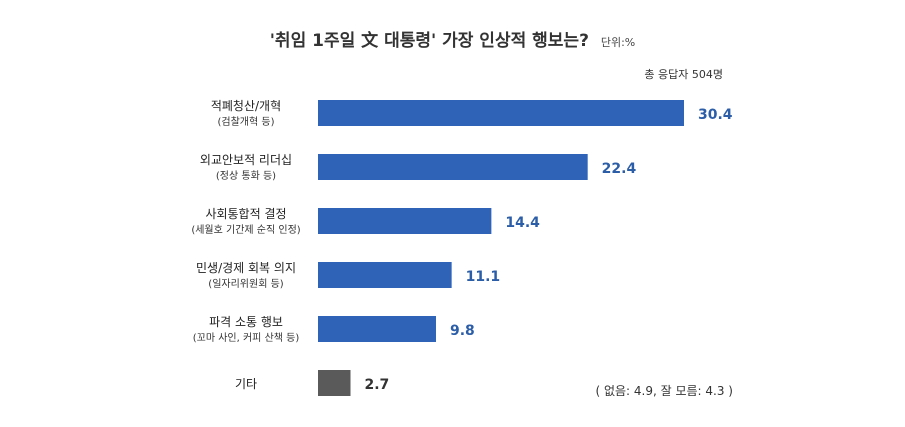 The width and height of the screenshot is (905, 427). Describe the element at coordinates (429, 41) in the screenshot. I see `chart-title-text: '취임 1주일 文 대통령' 가장 인상적 행보는?` at that location.